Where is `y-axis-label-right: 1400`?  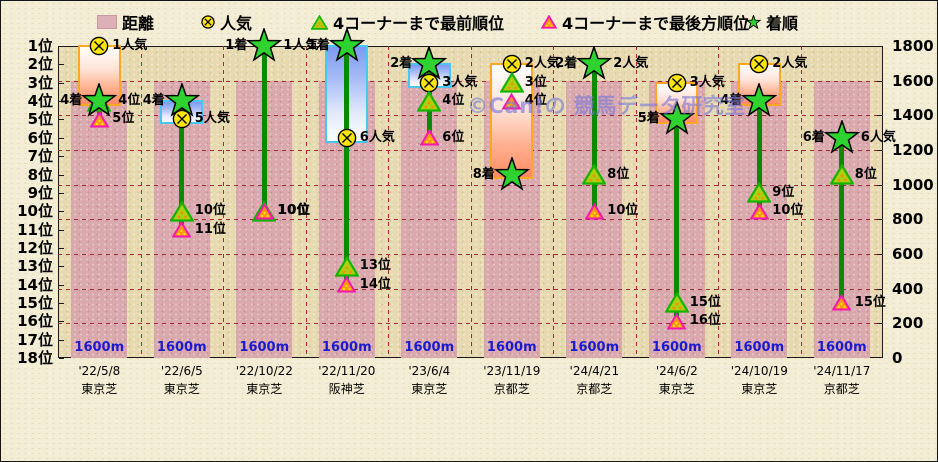
y-axis-label-right: 1400 is located at coordinates (913, 115).